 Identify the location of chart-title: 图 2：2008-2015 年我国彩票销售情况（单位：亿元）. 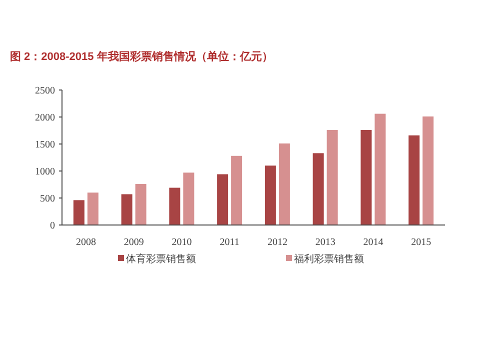
(141, 56).